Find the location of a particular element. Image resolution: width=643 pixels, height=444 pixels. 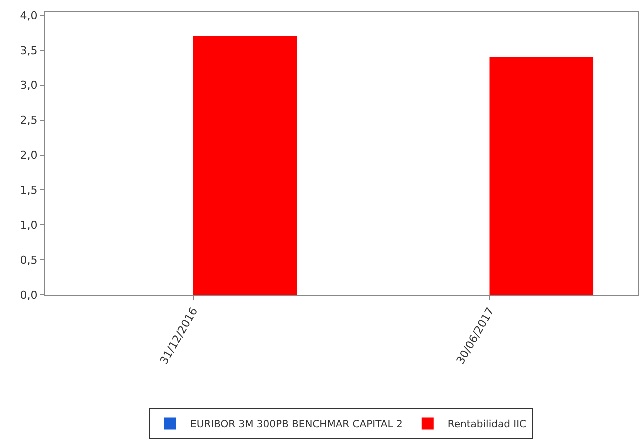

y-tick-label: 2,5 is located at coordinates (29, 121).